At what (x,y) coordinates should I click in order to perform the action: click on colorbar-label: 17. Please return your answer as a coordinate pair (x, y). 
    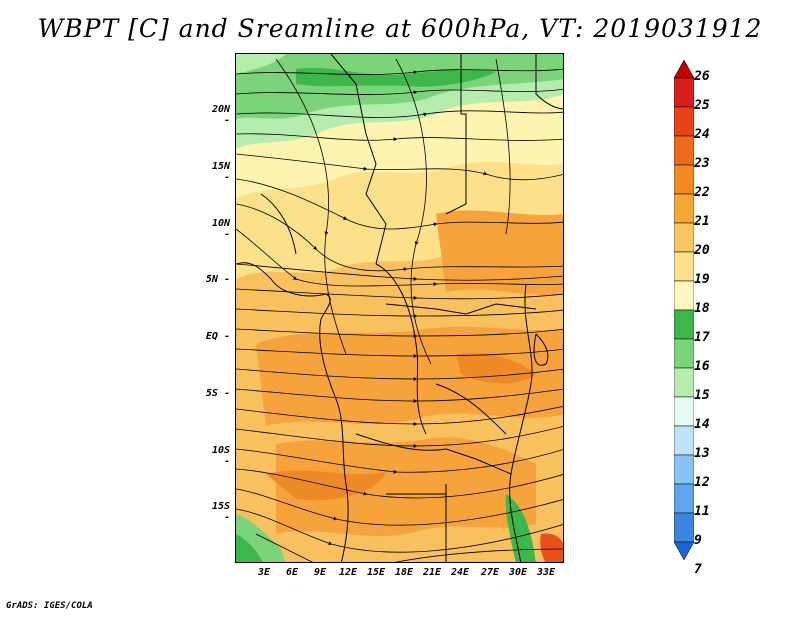
    Looking at the image, I should click on (702, 337).